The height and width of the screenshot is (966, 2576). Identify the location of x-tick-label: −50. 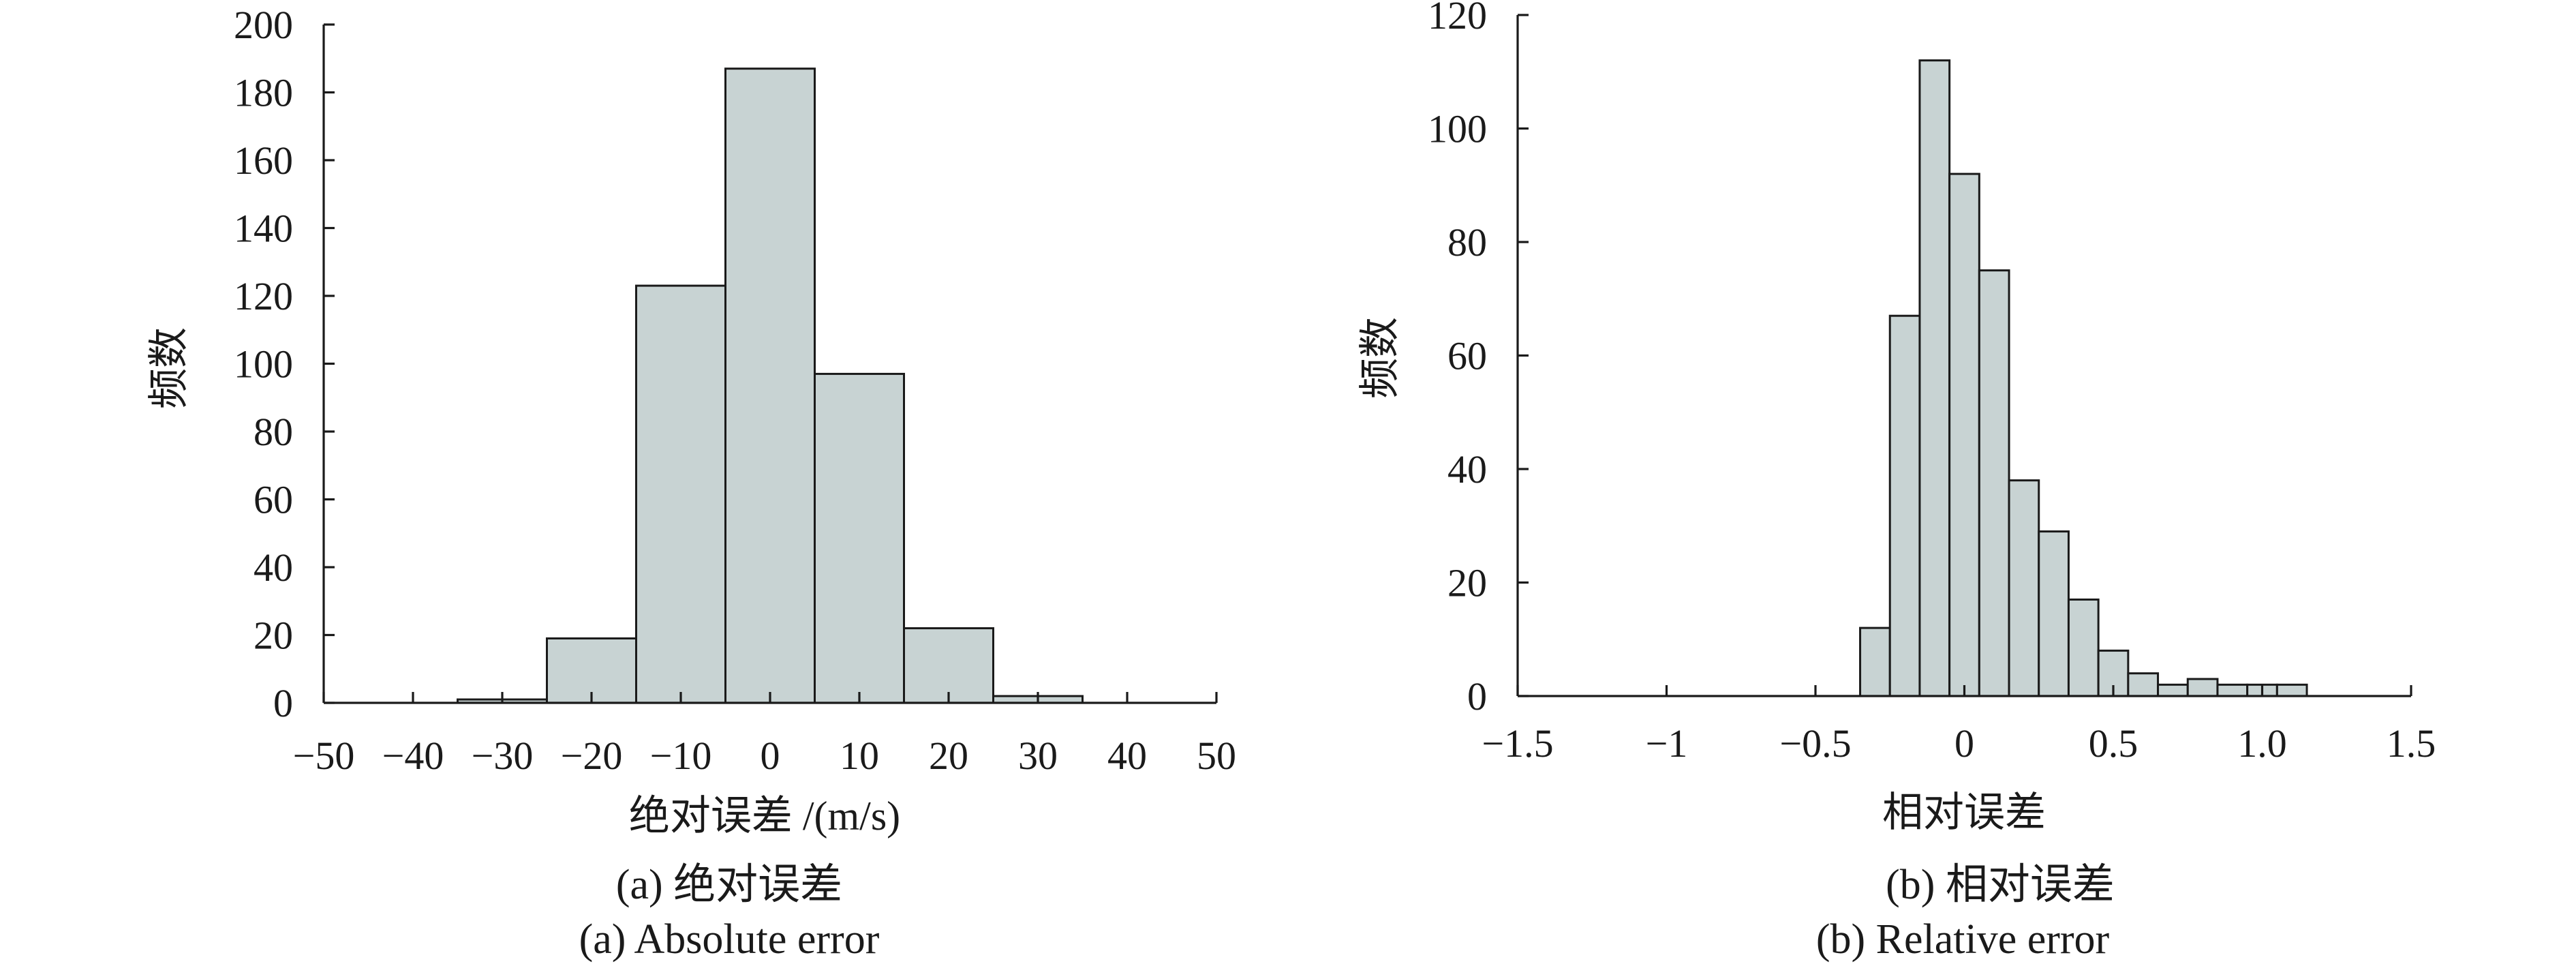
(324, 756).